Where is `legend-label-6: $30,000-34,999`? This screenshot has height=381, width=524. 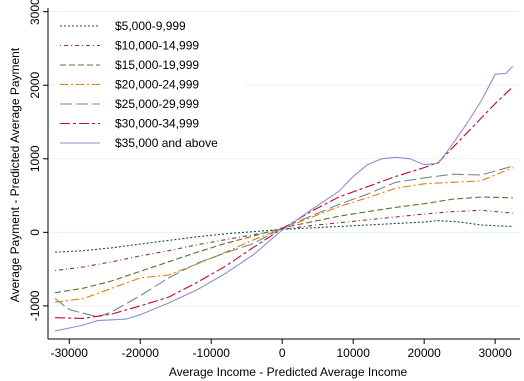
legend-label-6: $30,000-34,999 is located at coordinates (157, 124).